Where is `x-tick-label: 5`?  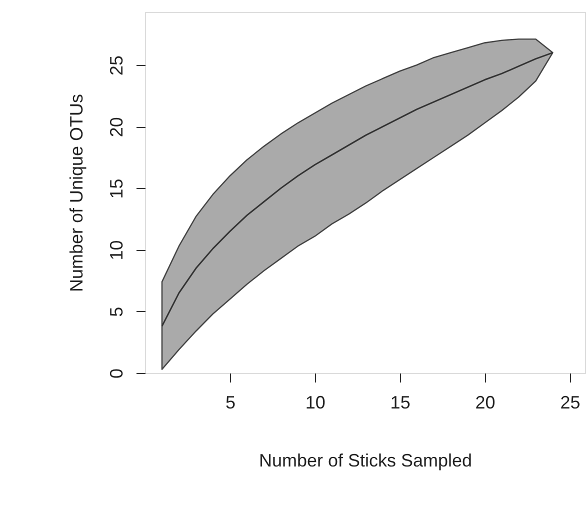 x-tick-label: 5 is located at coordinates (230, 402).